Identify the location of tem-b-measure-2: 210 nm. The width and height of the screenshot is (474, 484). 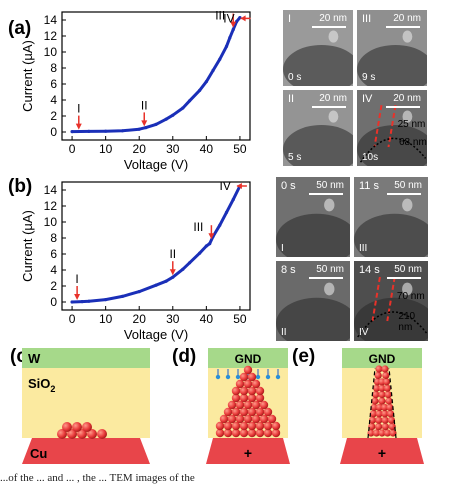
(407, 321).